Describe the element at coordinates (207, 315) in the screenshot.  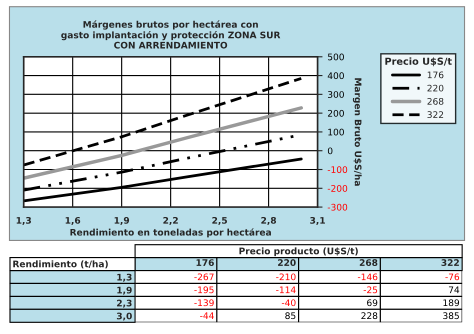
I see `data-label: -44` at that location.